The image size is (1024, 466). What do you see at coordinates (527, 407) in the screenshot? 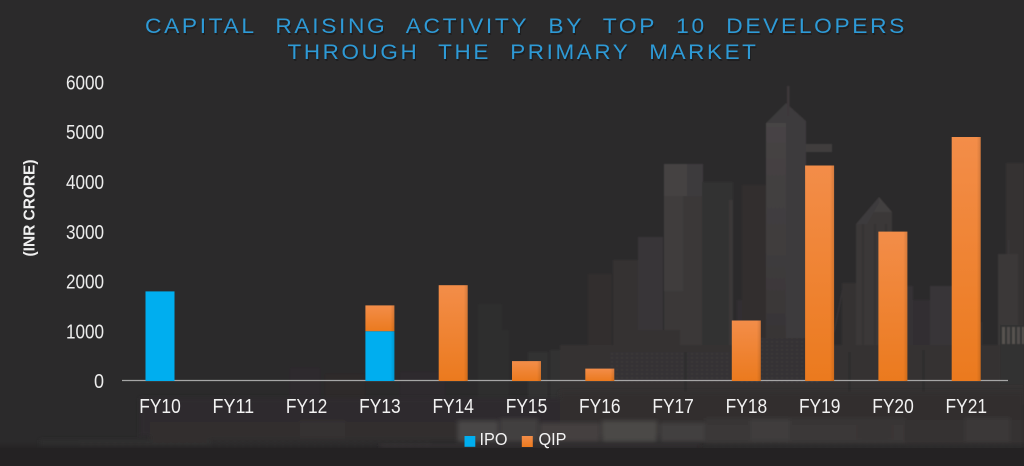
I see `svg-text: FY15` at bounding box center [527, 407].